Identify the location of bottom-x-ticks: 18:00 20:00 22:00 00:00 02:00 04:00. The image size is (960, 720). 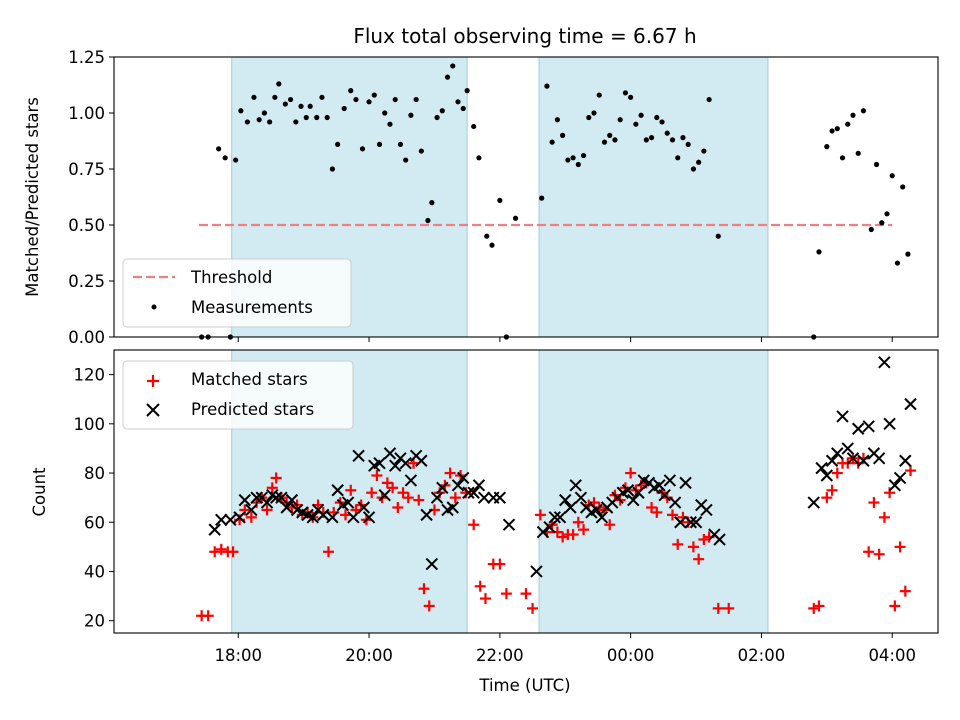
(565, 649).